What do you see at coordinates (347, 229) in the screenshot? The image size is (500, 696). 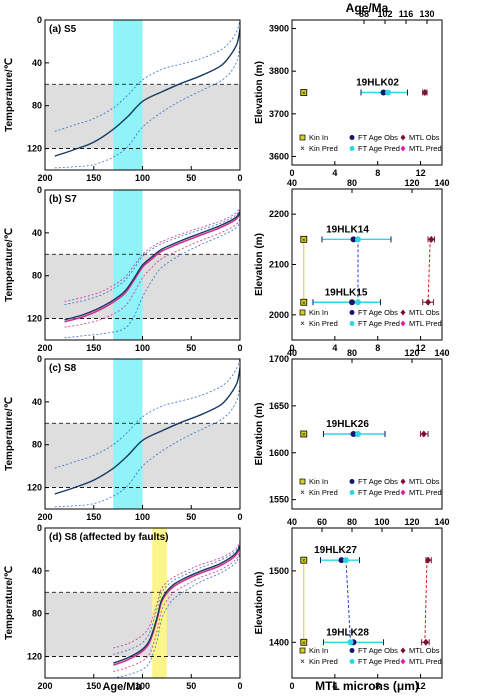 I see `sample-label: 19HLK14` at bounding box center [347, 229].